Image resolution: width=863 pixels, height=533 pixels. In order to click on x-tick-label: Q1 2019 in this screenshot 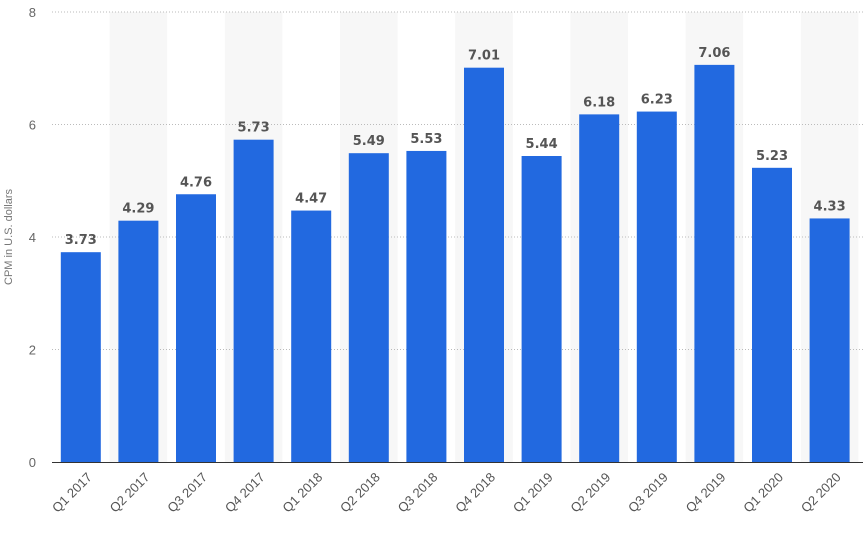, I will do `click(533, 493)`.